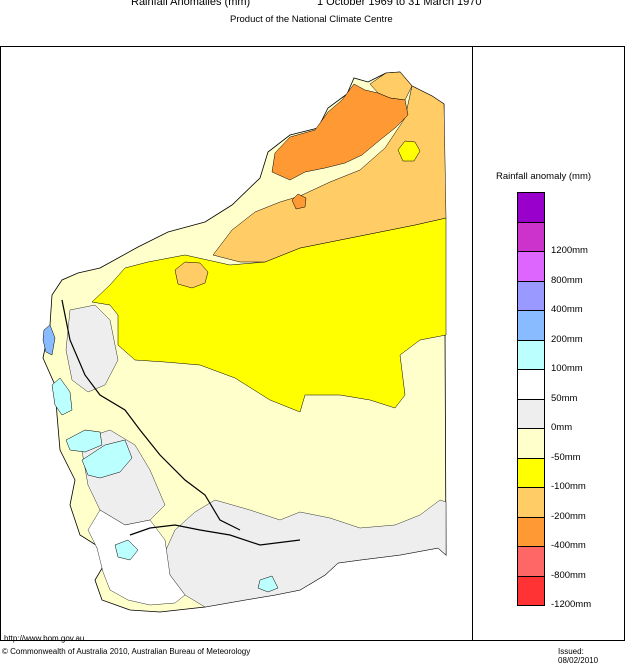 The height and width of the screenshot is (665, 626). What do you see at coordinates (44, 638) in the screenshot?
I see `source-url: http://www.bom.gov.au` at bounding box center [44, 638].